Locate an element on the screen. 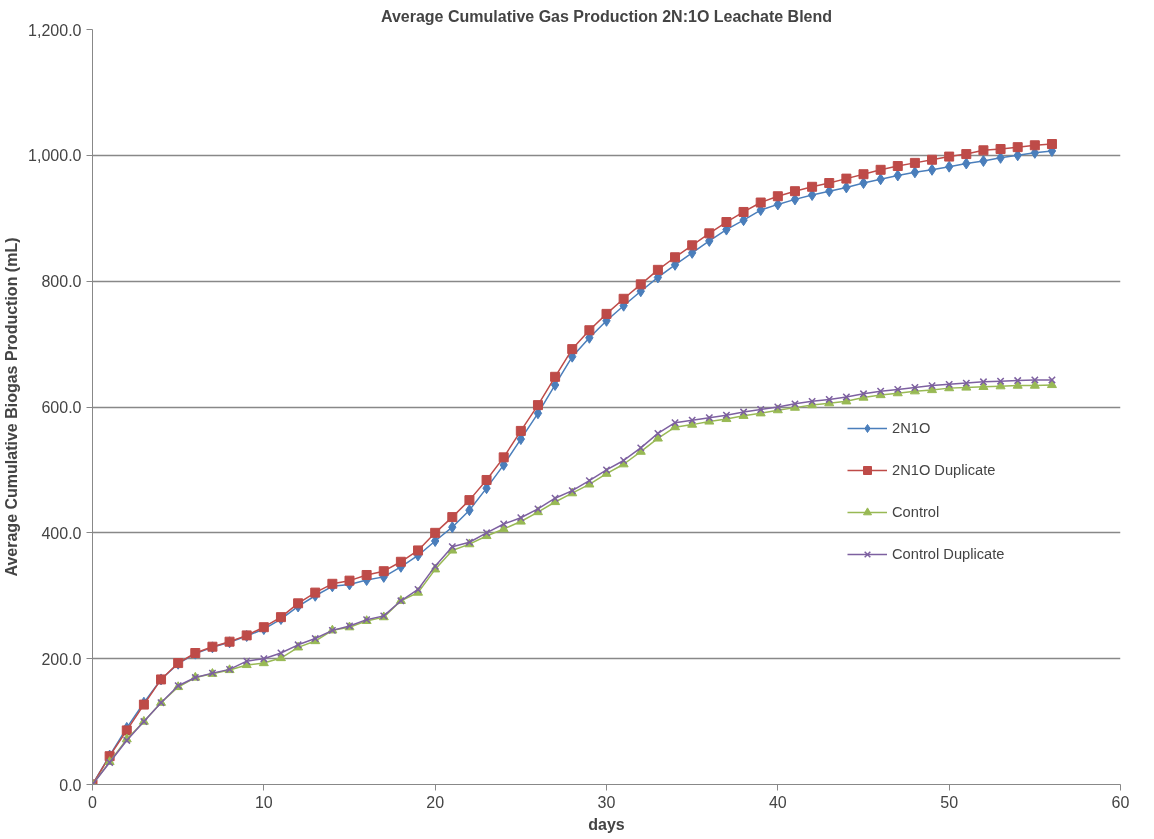 Image resolution: width=1154 pixels, height=839 pixels. y-tick-label: 1,200.0 is located at coordinates (55, 30).